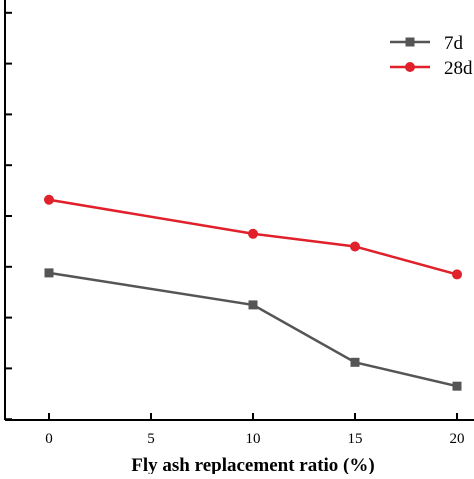 The width and height of the screenshot is (474, 479). Describe the element at coordinates (410, 42) in the screenshot. I see `legend-marker-7d` at that location.